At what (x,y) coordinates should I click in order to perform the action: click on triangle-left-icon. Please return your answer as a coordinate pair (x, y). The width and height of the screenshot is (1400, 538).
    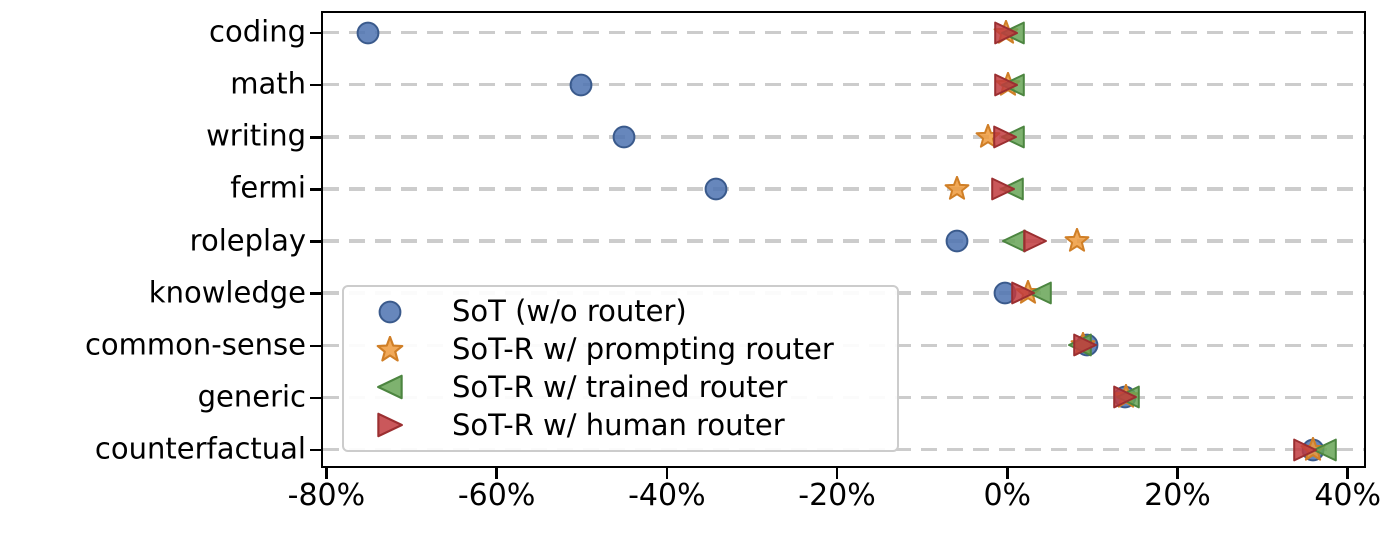
    Looking at the image, I should click on (390, 387).